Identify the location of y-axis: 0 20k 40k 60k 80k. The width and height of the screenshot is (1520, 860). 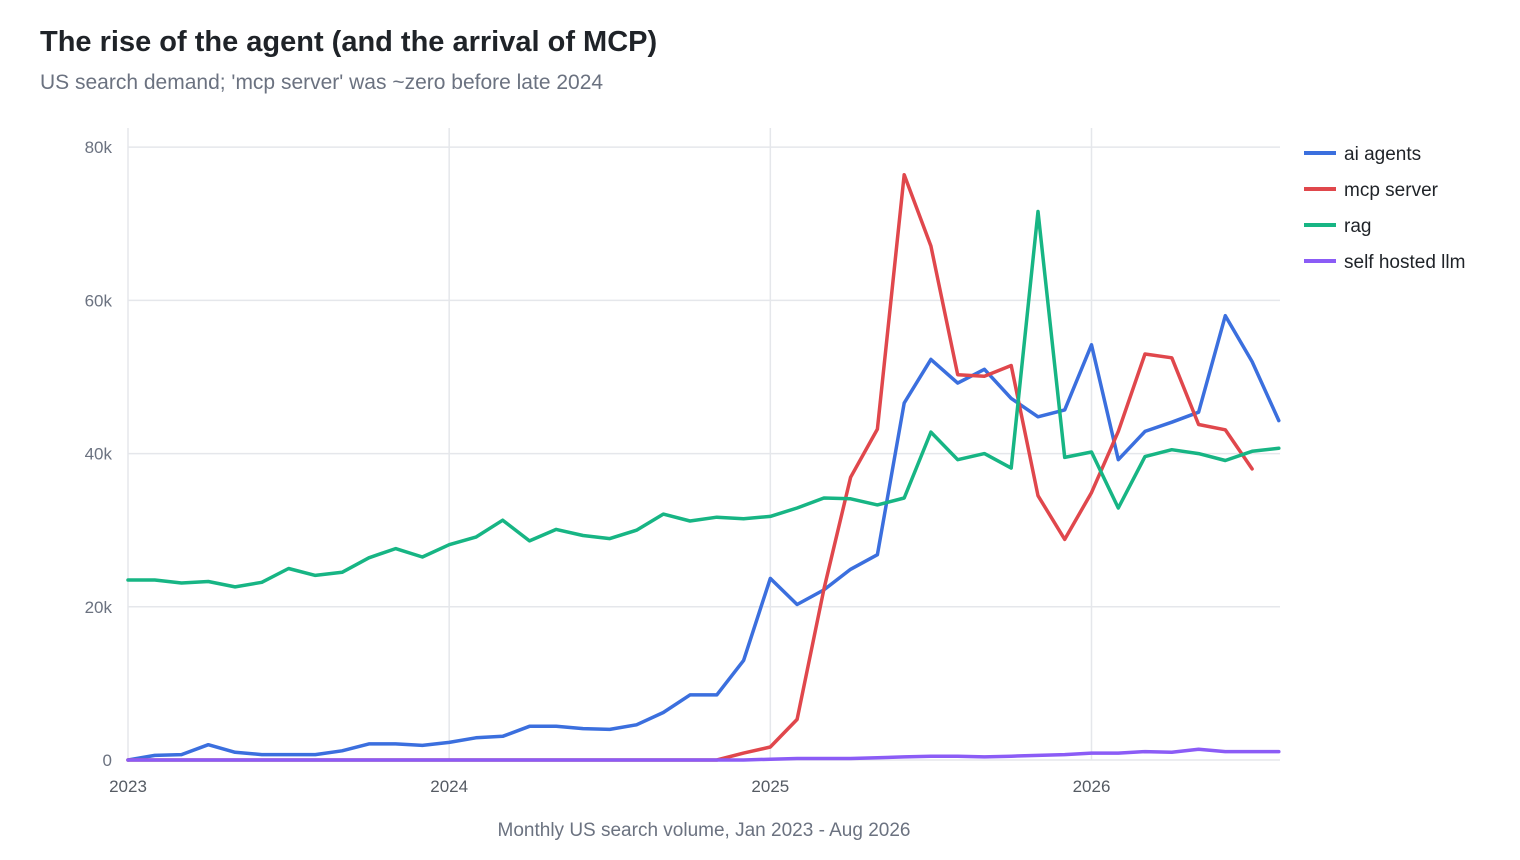
(99, 454).